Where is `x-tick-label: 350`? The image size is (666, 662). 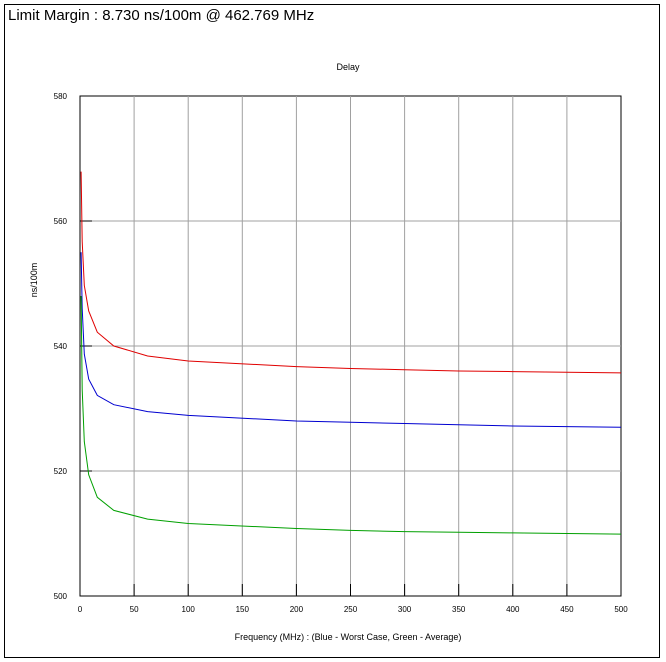 x-tick-label: 350 is located at coordinates (459, 609).